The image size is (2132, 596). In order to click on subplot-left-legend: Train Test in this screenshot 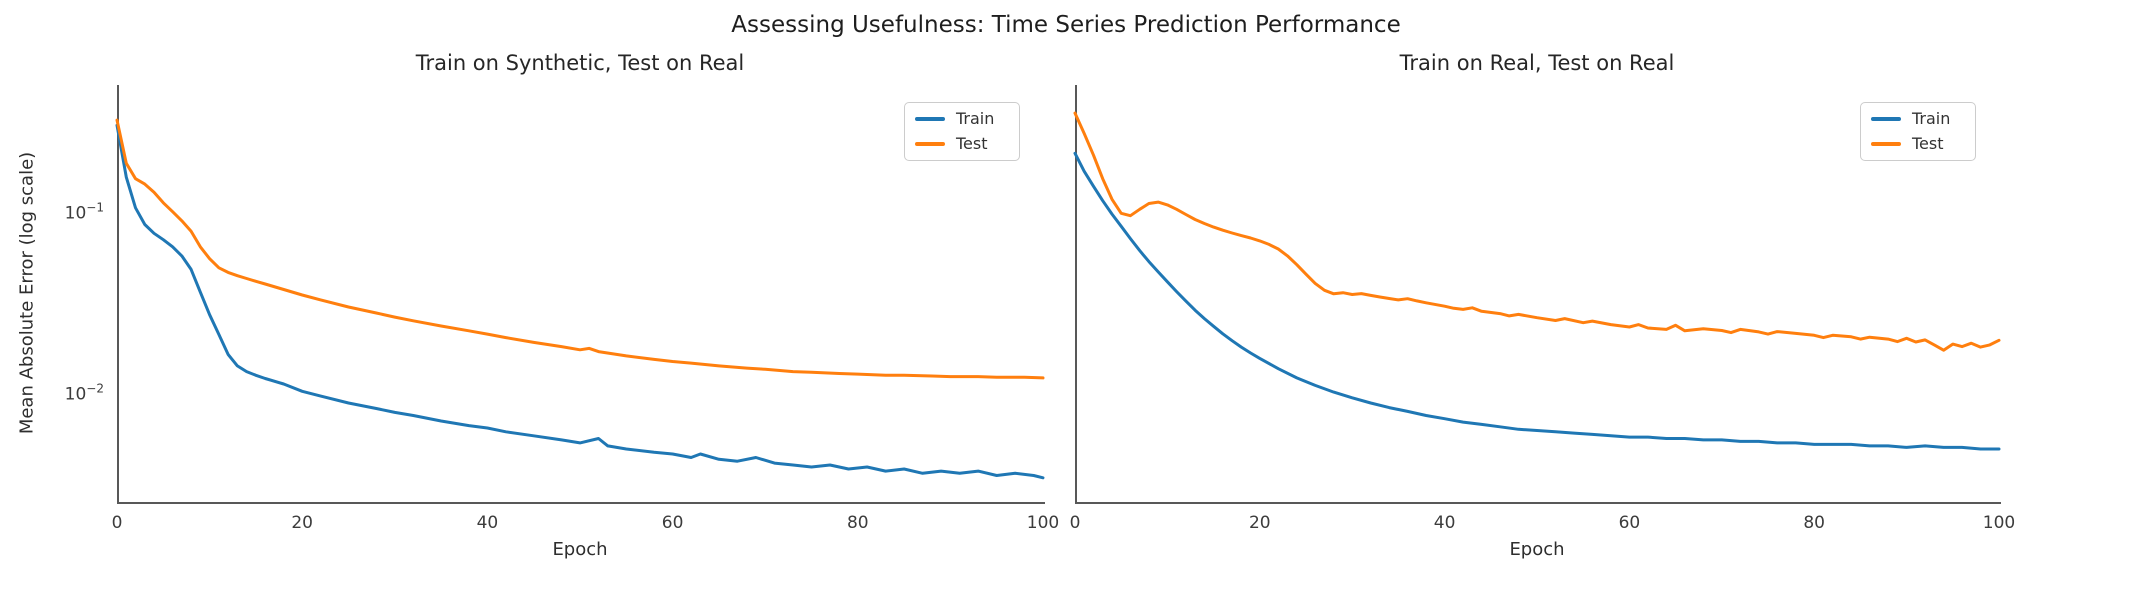, I will do `click(962, 131)`.